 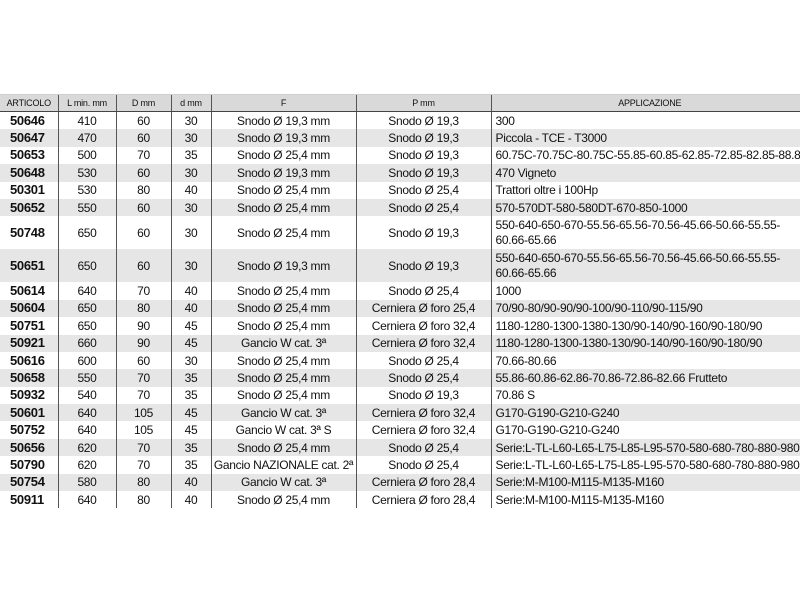 What do you see at coordinates (86, 482) in the screenshot?
I see `cell-l-min: 580` at bounding box center [86, 482].